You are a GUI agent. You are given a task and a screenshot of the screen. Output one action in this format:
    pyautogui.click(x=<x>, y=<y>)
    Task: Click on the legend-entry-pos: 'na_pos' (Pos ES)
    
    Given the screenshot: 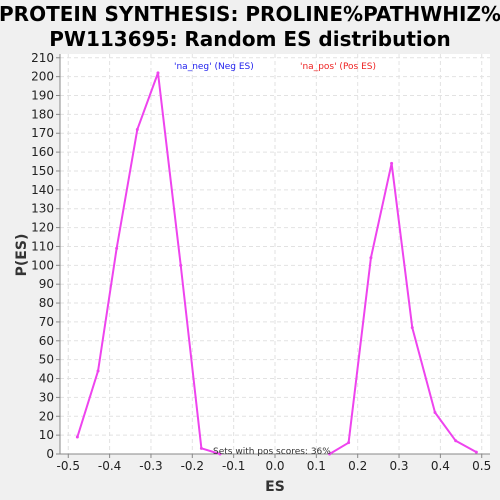 What is the action you would take?
    pyautogui.click(x=338, y=67)
    